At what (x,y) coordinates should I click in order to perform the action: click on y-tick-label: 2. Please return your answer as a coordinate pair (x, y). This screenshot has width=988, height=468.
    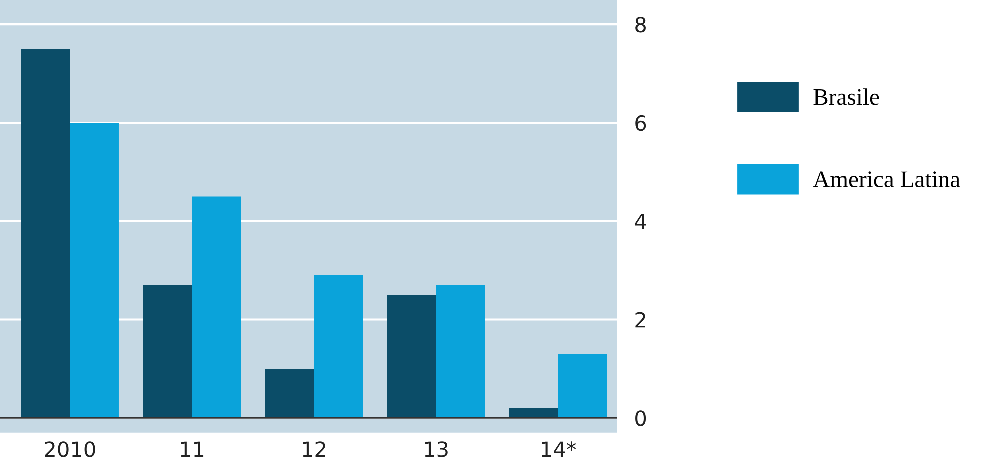
    Looking at the image, I should click on (641, 320).